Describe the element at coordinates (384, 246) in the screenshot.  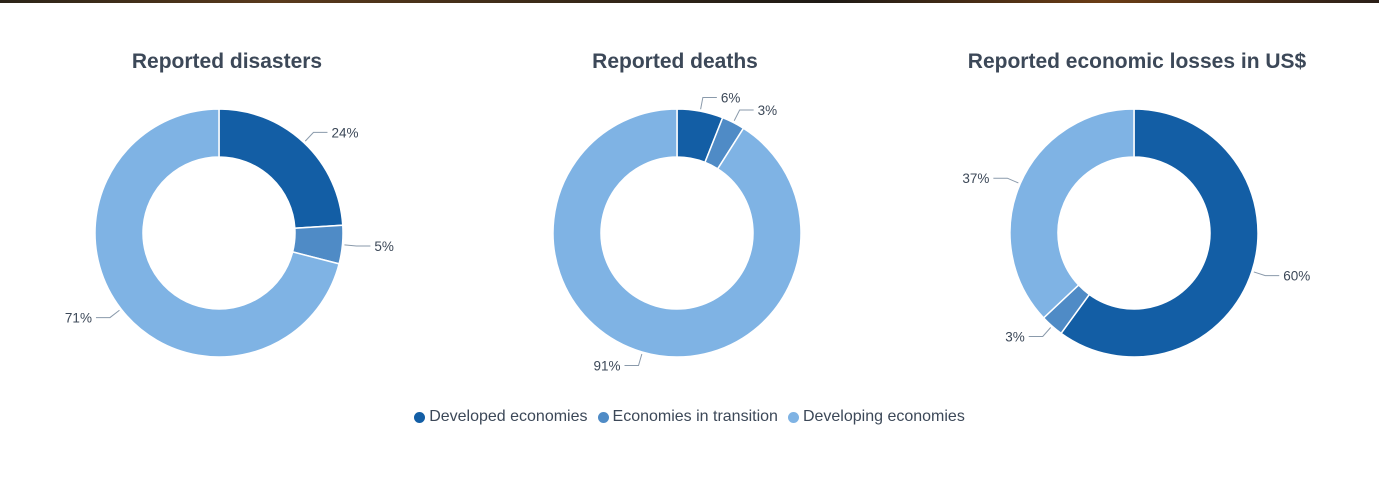
I see `data-label-disasters-transition: 5%` at that location.